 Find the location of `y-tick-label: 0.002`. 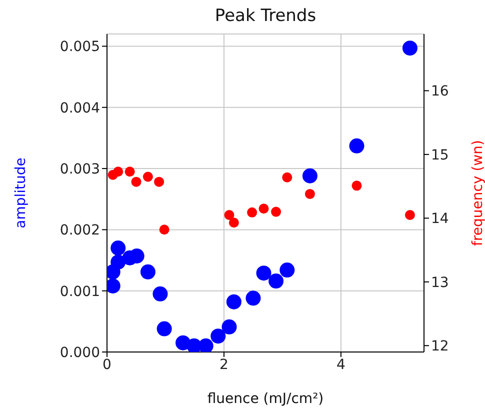

y-tick-label: 0.002 is located at coordinates (80, 230).